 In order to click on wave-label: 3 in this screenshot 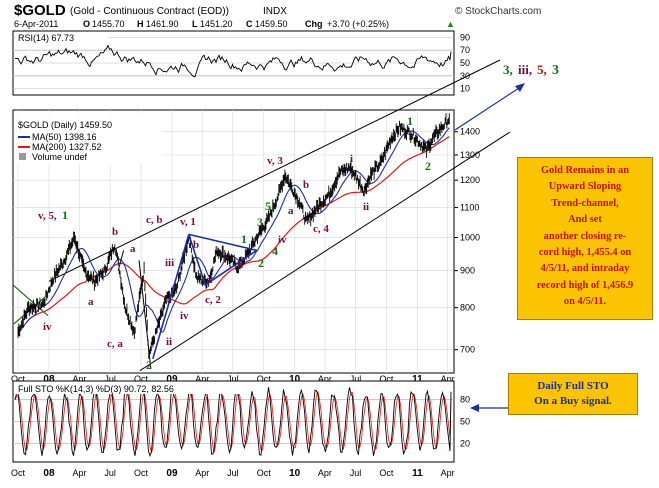, I will do `click(260, 222)`.